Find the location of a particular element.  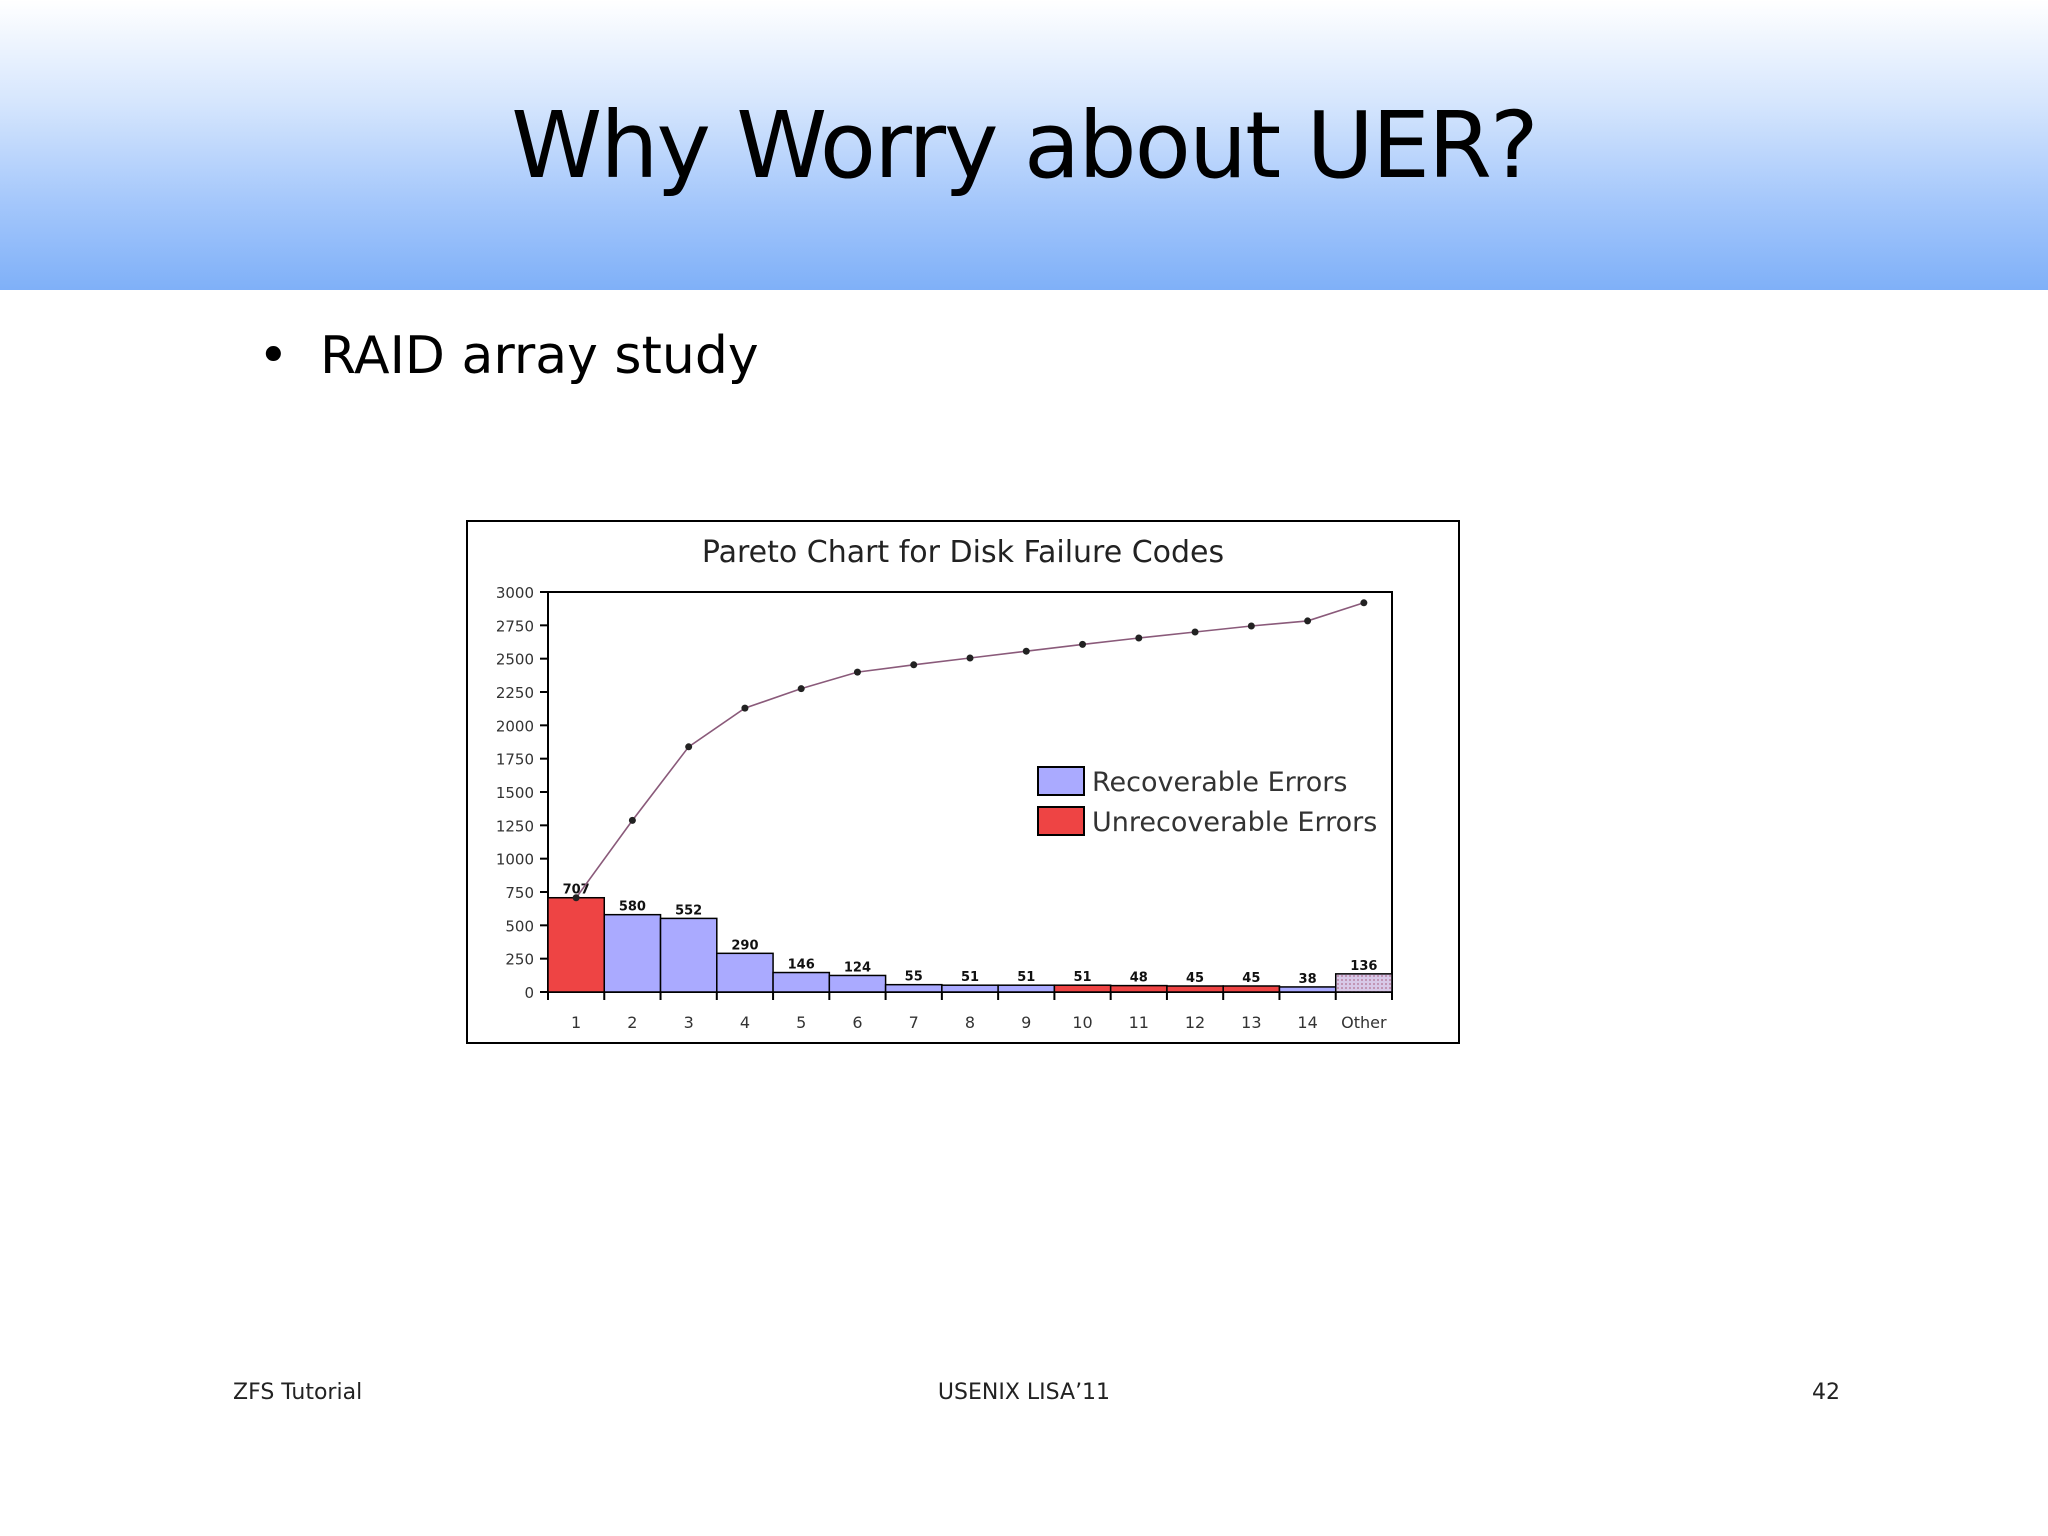

bar-value-label: 48 is located at coordinates (1139, 978).